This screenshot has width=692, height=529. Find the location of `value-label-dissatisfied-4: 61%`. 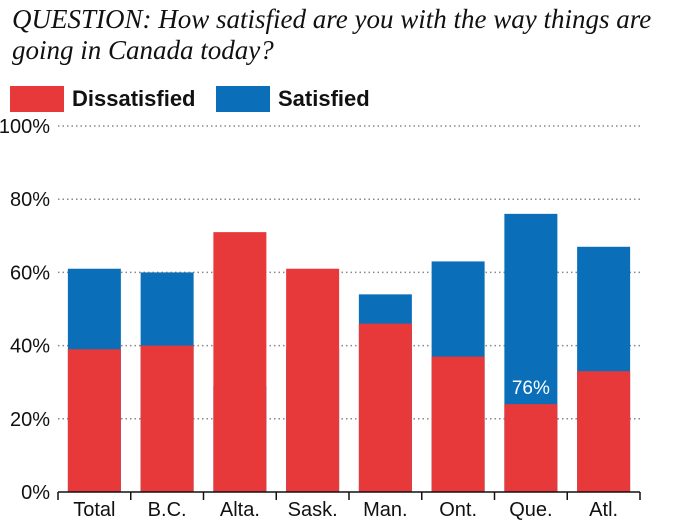

value-label-dissatisfied-4: 61% is located at coordinates (313, 176).